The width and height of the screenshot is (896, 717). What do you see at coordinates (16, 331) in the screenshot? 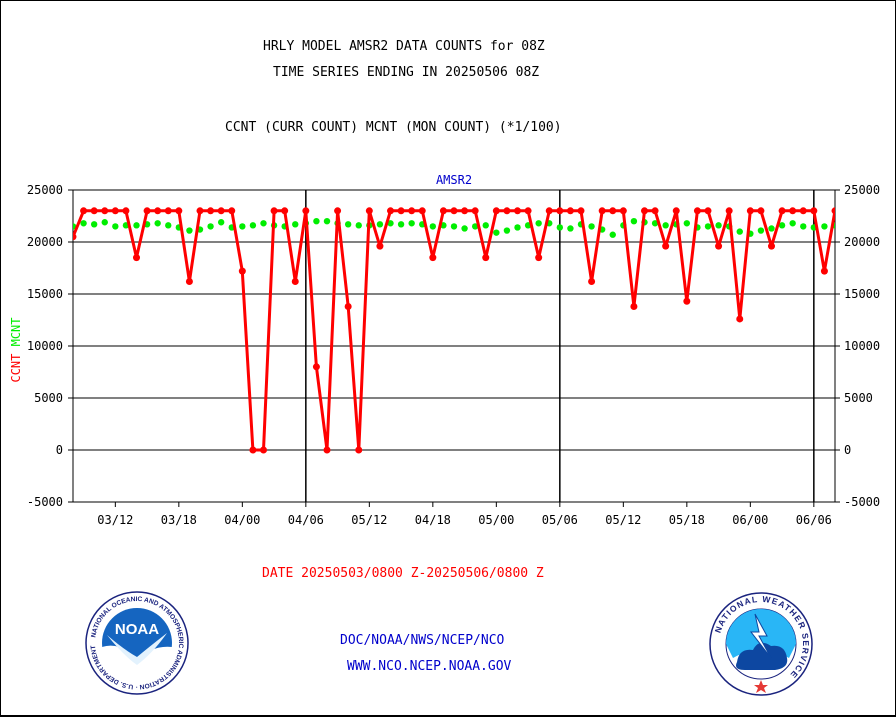
I see `y-axis-label-mcnt: MCNT` at bounding box center [16, 331].